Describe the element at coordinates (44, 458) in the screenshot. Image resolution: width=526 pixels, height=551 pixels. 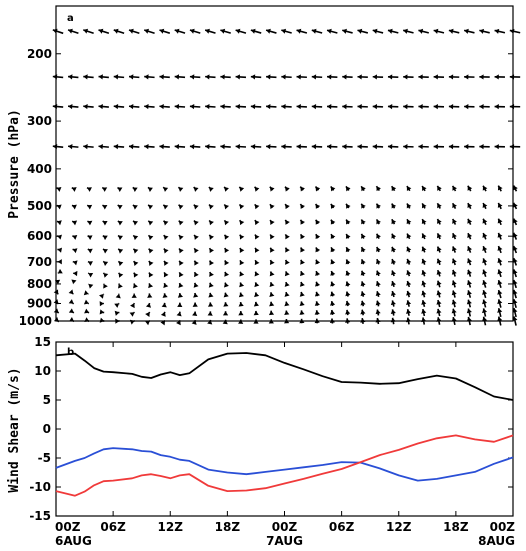
I see `panel-b-ytick-label: -5` at that location.